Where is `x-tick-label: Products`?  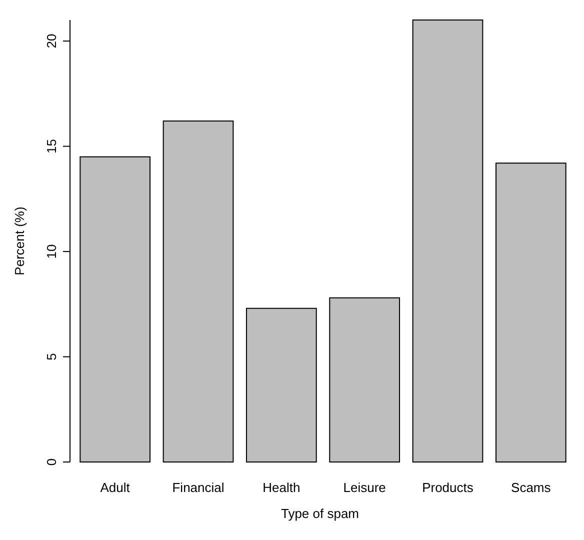 x-tick-label: Products is located at coordinates (448, 487).